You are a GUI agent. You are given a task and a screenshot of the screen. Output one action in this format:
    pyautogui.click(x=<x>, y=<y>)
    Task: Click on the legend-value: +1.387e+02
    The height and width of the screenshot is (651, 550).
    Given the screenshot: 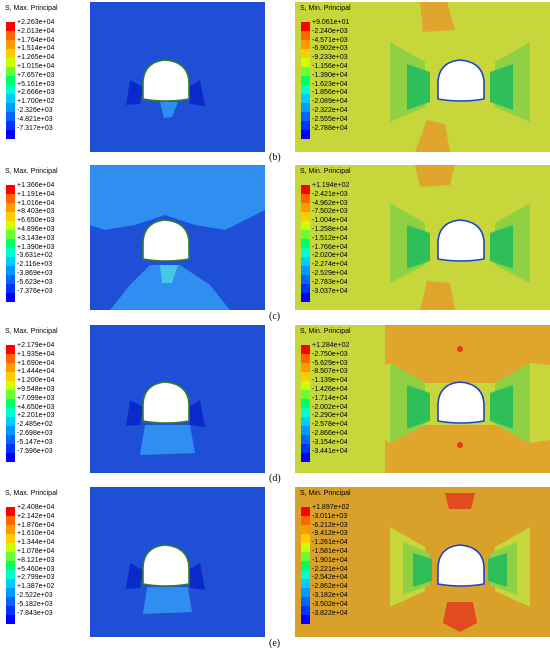 What is the action you would take?
    pyautogui.click(x=36, y=587)
    